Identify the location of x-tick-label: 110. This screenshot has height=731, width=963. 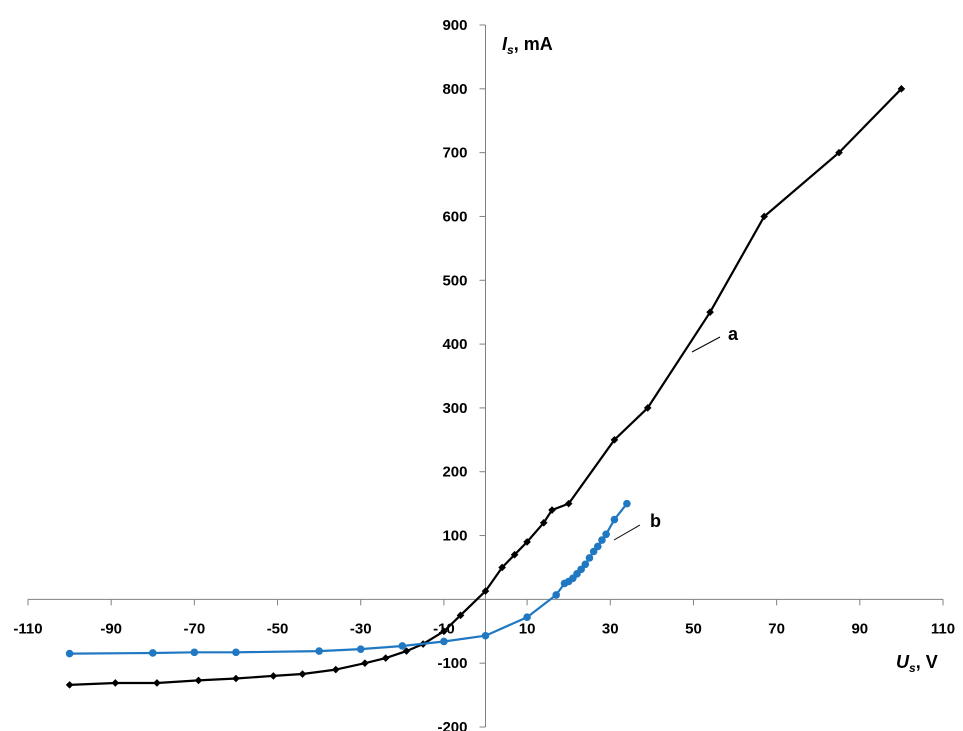
(943, 628).